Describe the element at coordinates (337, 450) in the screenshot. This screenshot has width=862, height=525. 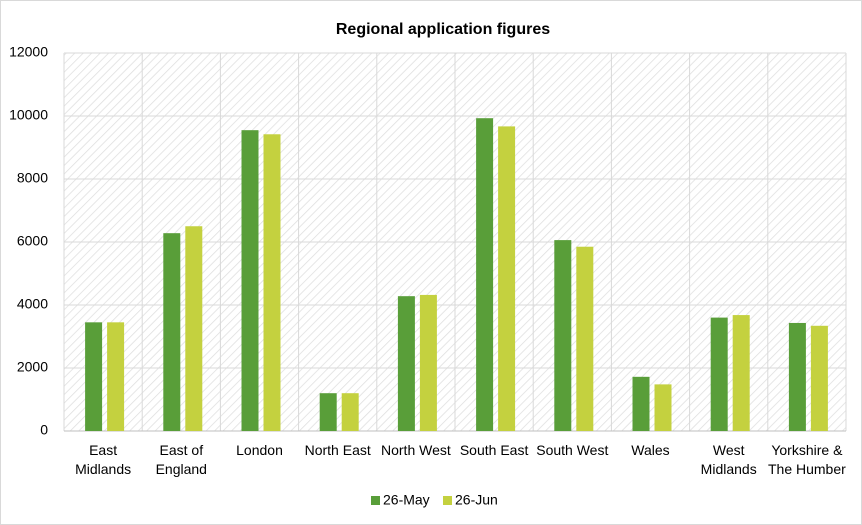
I see `x-tick-label: North East` at that location.